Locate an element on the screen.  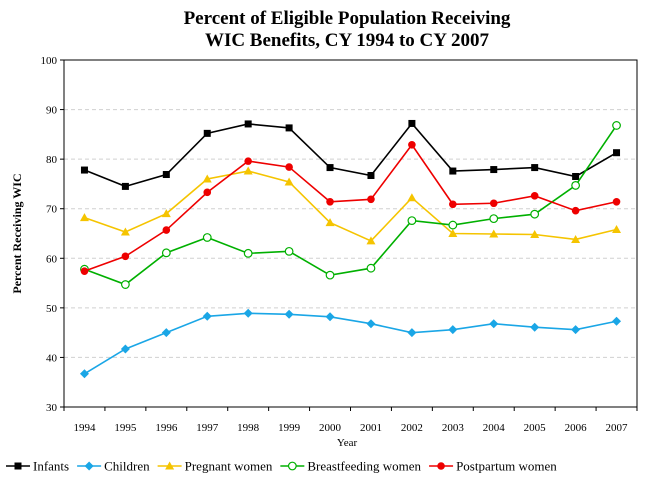
y-tick-label: 100 is located at coordinates (49, 61).